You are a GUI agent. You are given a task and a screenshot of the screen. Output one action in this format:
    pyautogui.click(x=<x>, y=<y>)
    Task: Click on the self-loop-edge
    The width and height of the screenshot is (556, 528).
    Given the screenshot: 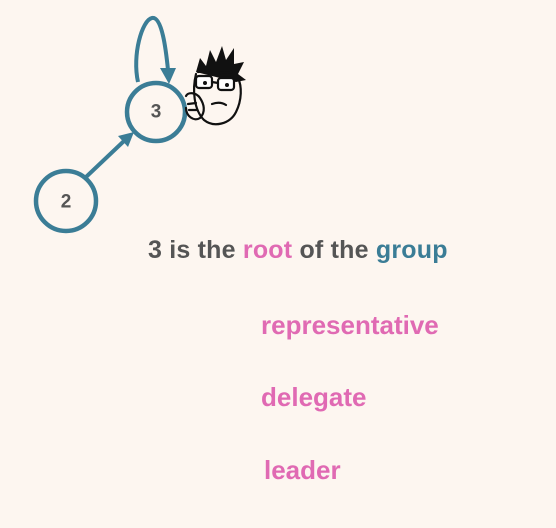 What is the action you would take?
    pyautogui.click(x=152, y=49)
    